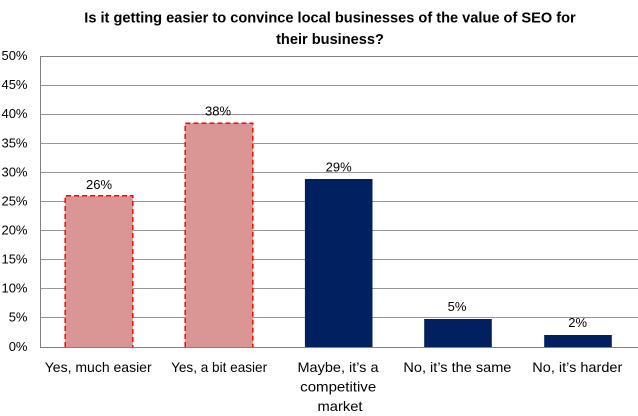 The height and width of the screenshot is (416, 638). What do you see at coordinates (340, 406) in the screenshot?
I see `svg-text: market` at bounding box center [340, 406].